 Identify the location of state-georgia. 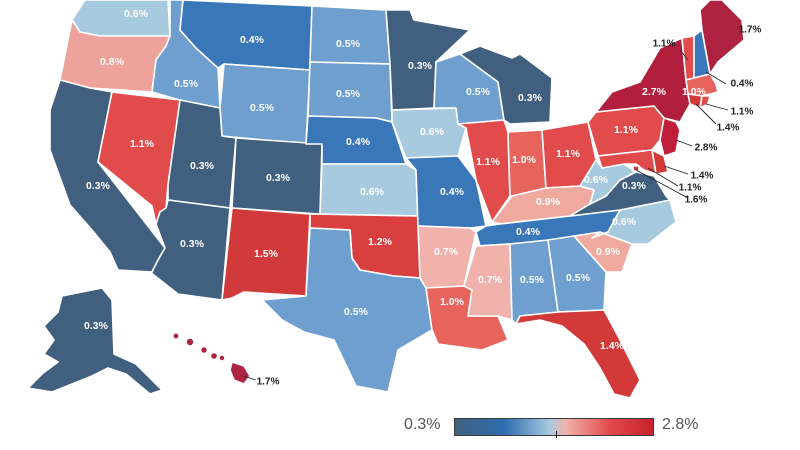
(577, 274).